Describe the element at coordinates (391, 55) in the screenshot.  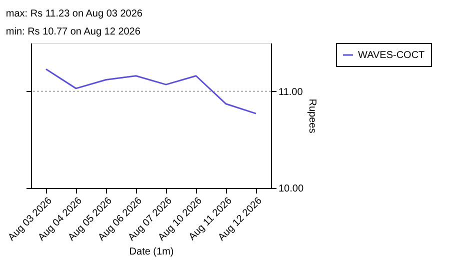
I see `legend-label: WAVES-COCT` at that location.